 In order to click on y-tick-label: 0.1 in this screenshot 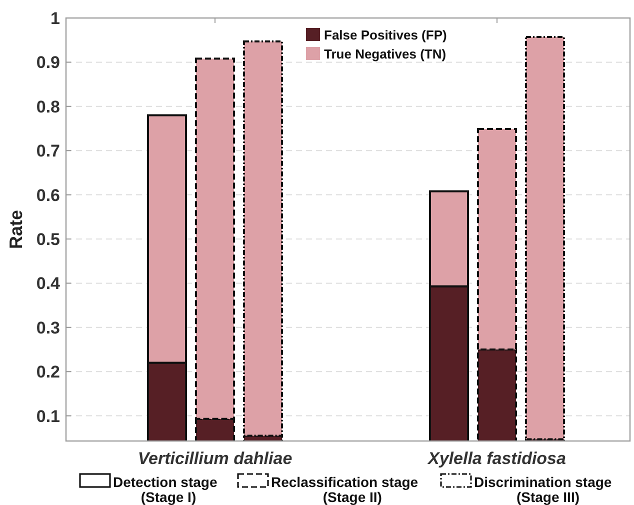, I will do `click(48, 416)`.